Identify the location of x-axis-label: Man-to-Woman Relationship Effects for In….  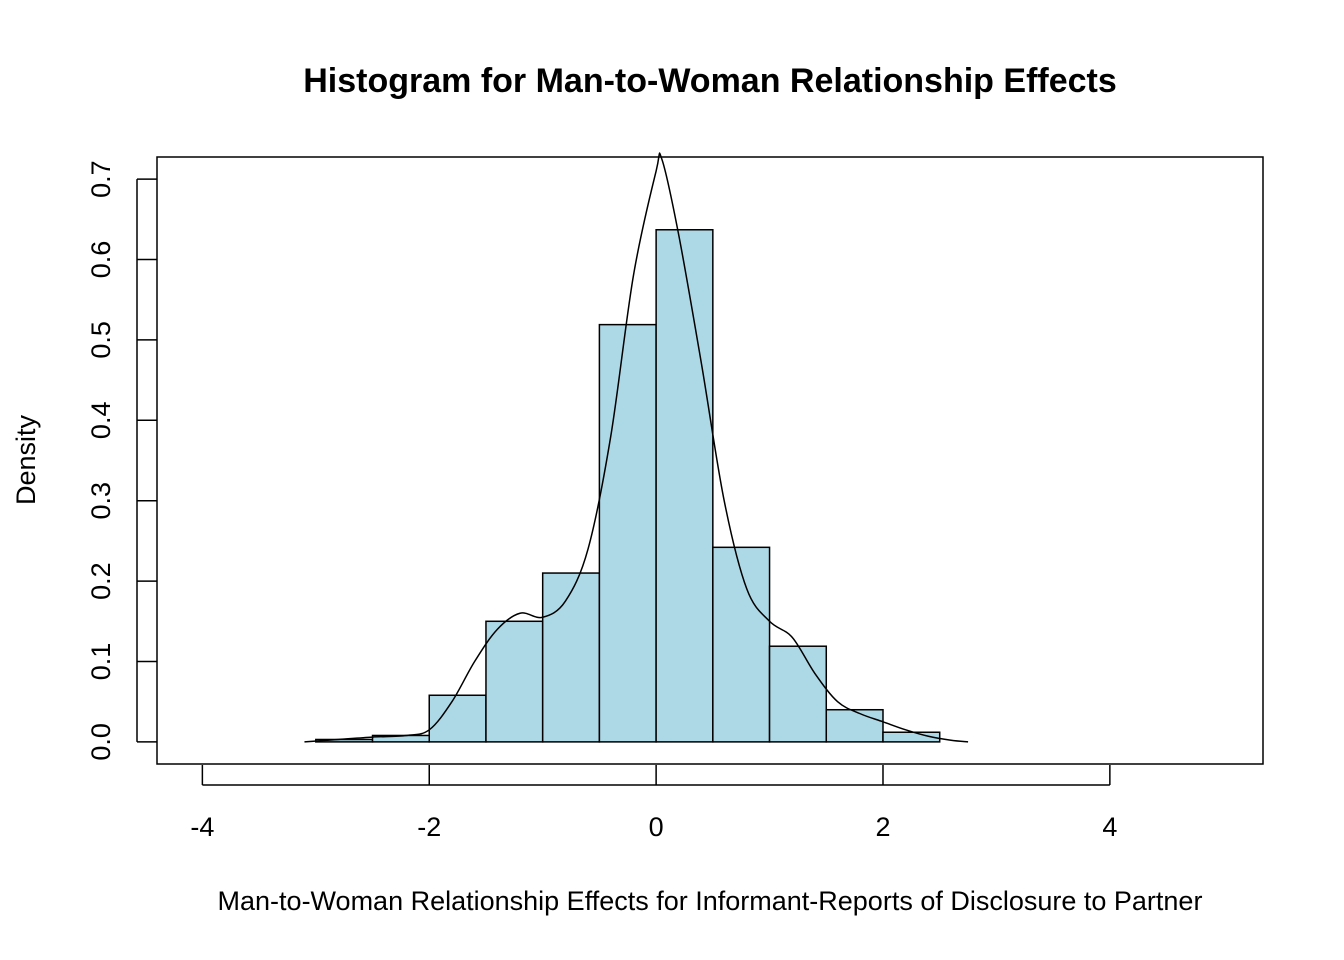
(710, 901).